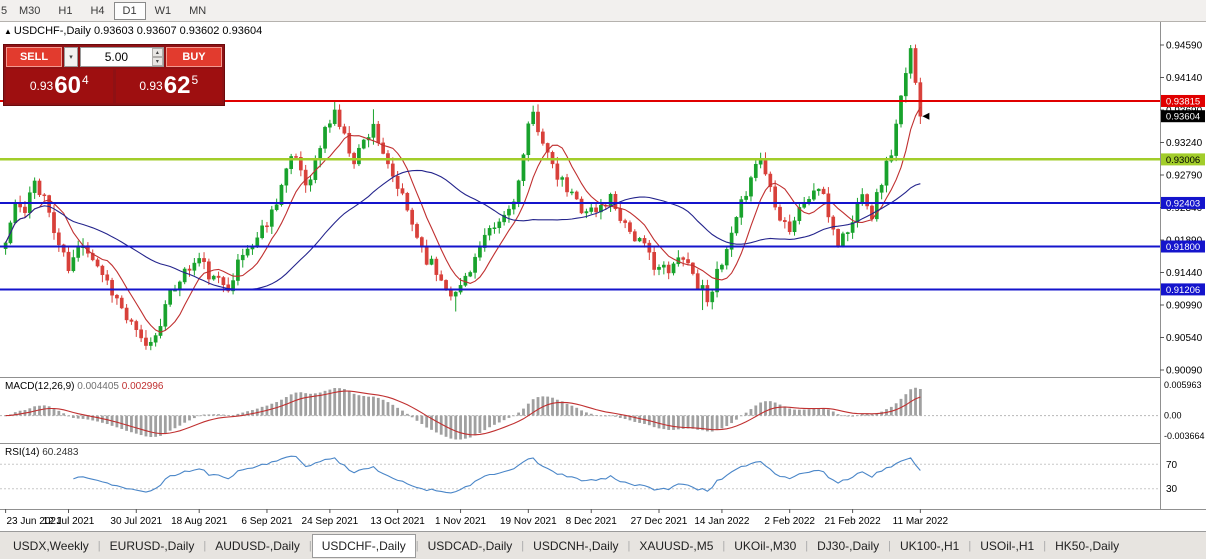  I want to click on timeframe-button-partial: 5, so click(5, 11).